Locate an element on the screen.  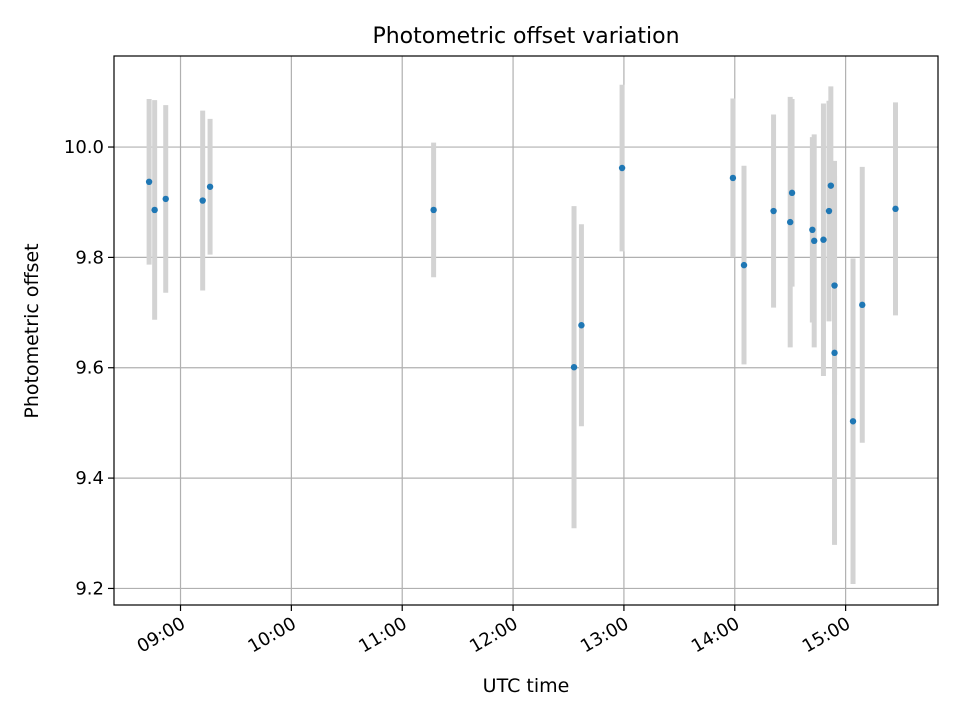
y-axis-ticks: 9.2 9.4 9.6 9.8 10.0 is located at coordinates (89, 368).